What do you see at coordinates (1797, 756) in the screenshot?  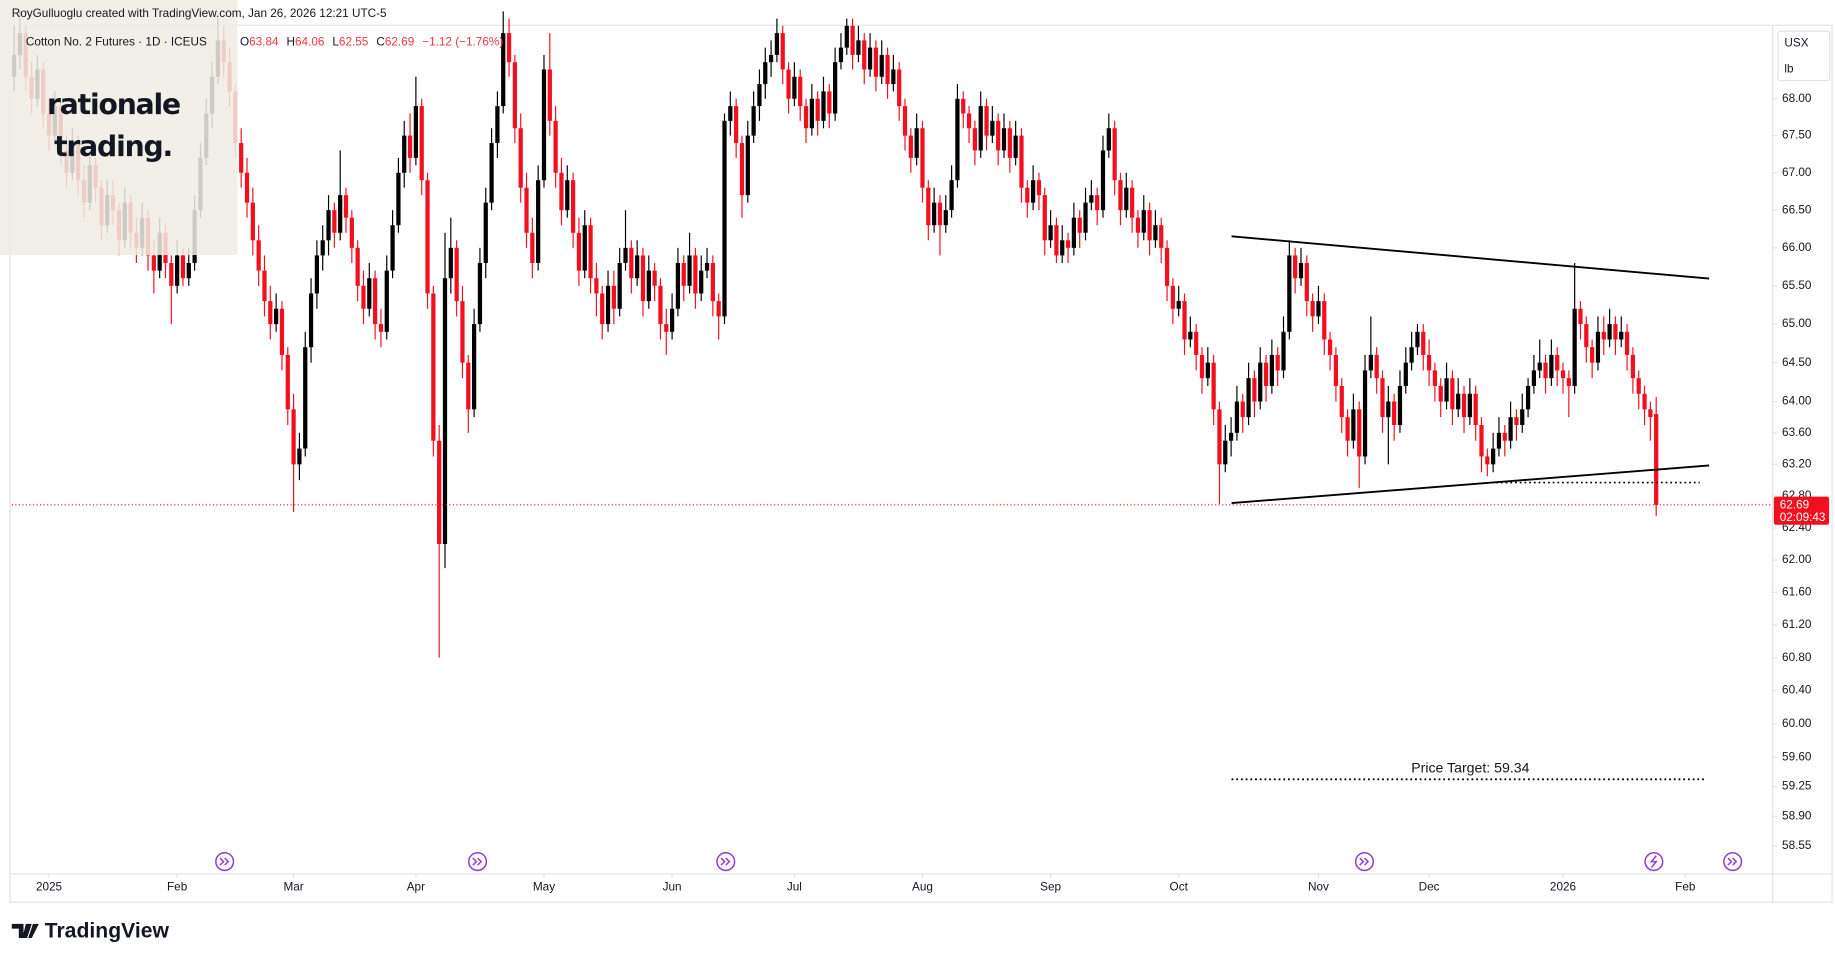 I see `y-tick-label: 59.60` at bounding box center [1797, 756].